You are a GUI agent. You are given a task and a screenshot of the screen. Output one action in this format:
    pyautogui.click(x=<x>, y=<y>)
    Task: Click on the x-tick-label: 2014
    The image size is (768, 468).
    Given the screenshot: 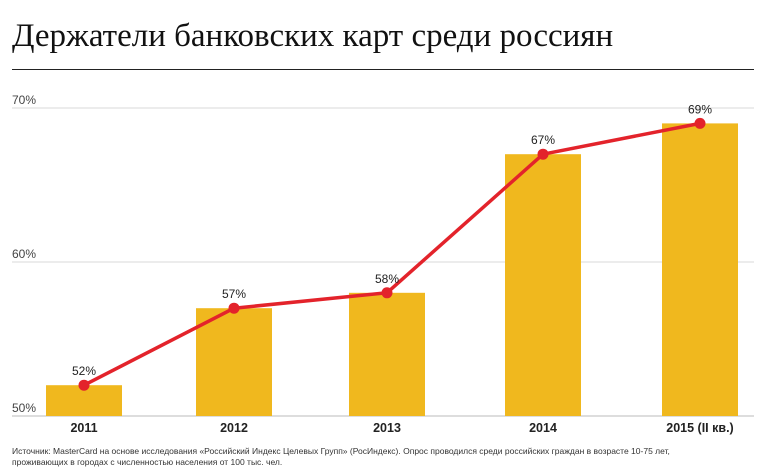 What is the action you would take?
    pyautogui.click(x=543, y=428)
    